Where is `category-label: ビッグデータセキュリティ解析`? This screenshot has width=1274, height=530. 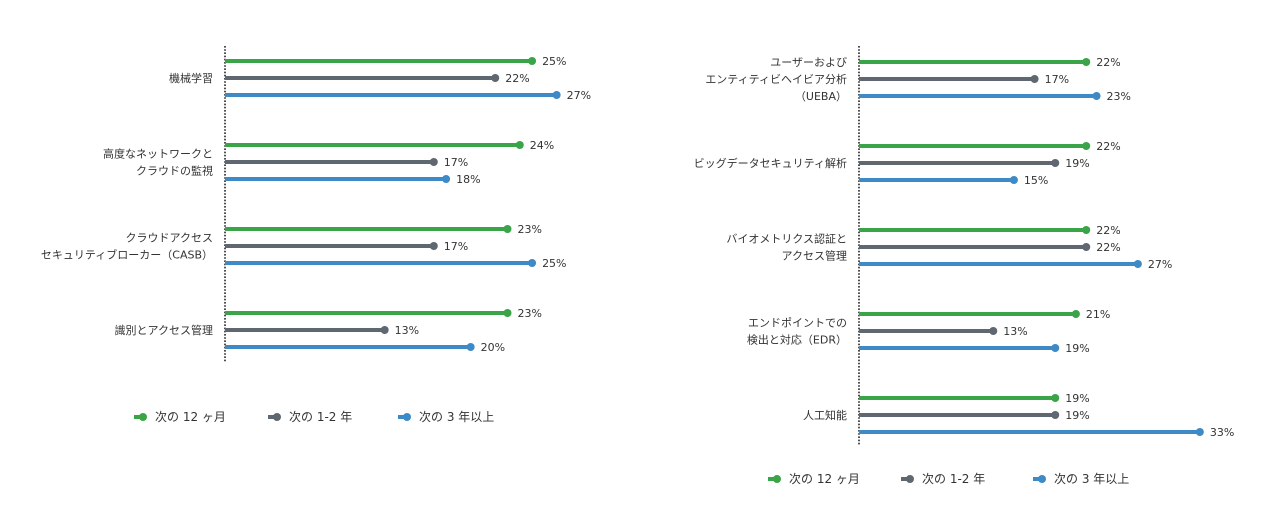 category-label: ビッグデータセキュリティ解析 is located at coordinates (770, 163).